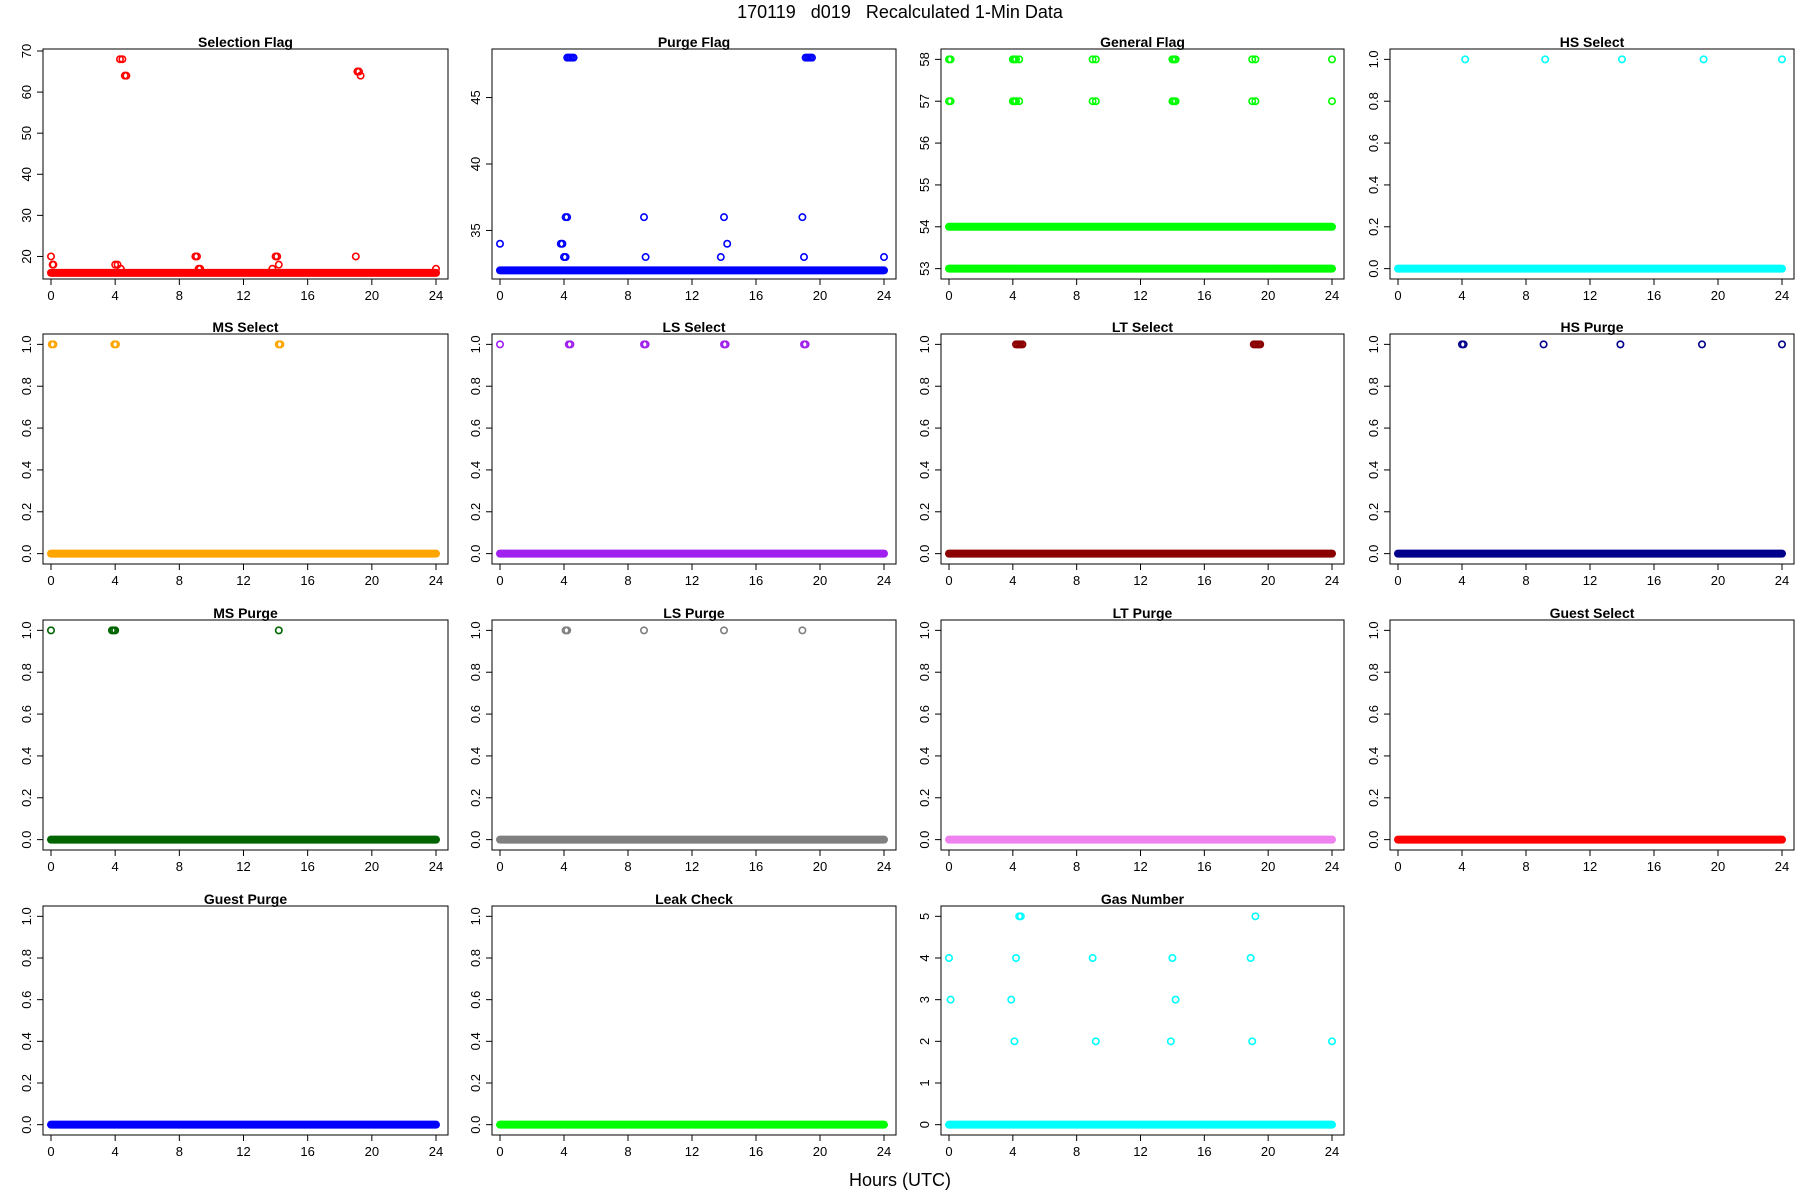  What do you see at coordinates (682, 453) in the screenshot?
I see `panel-ls-select: LS Select 0 4 8 12 16 20 24 0.0 0.2 0.4 0.6 0.8 1.0` at bounding box center [682, 453].